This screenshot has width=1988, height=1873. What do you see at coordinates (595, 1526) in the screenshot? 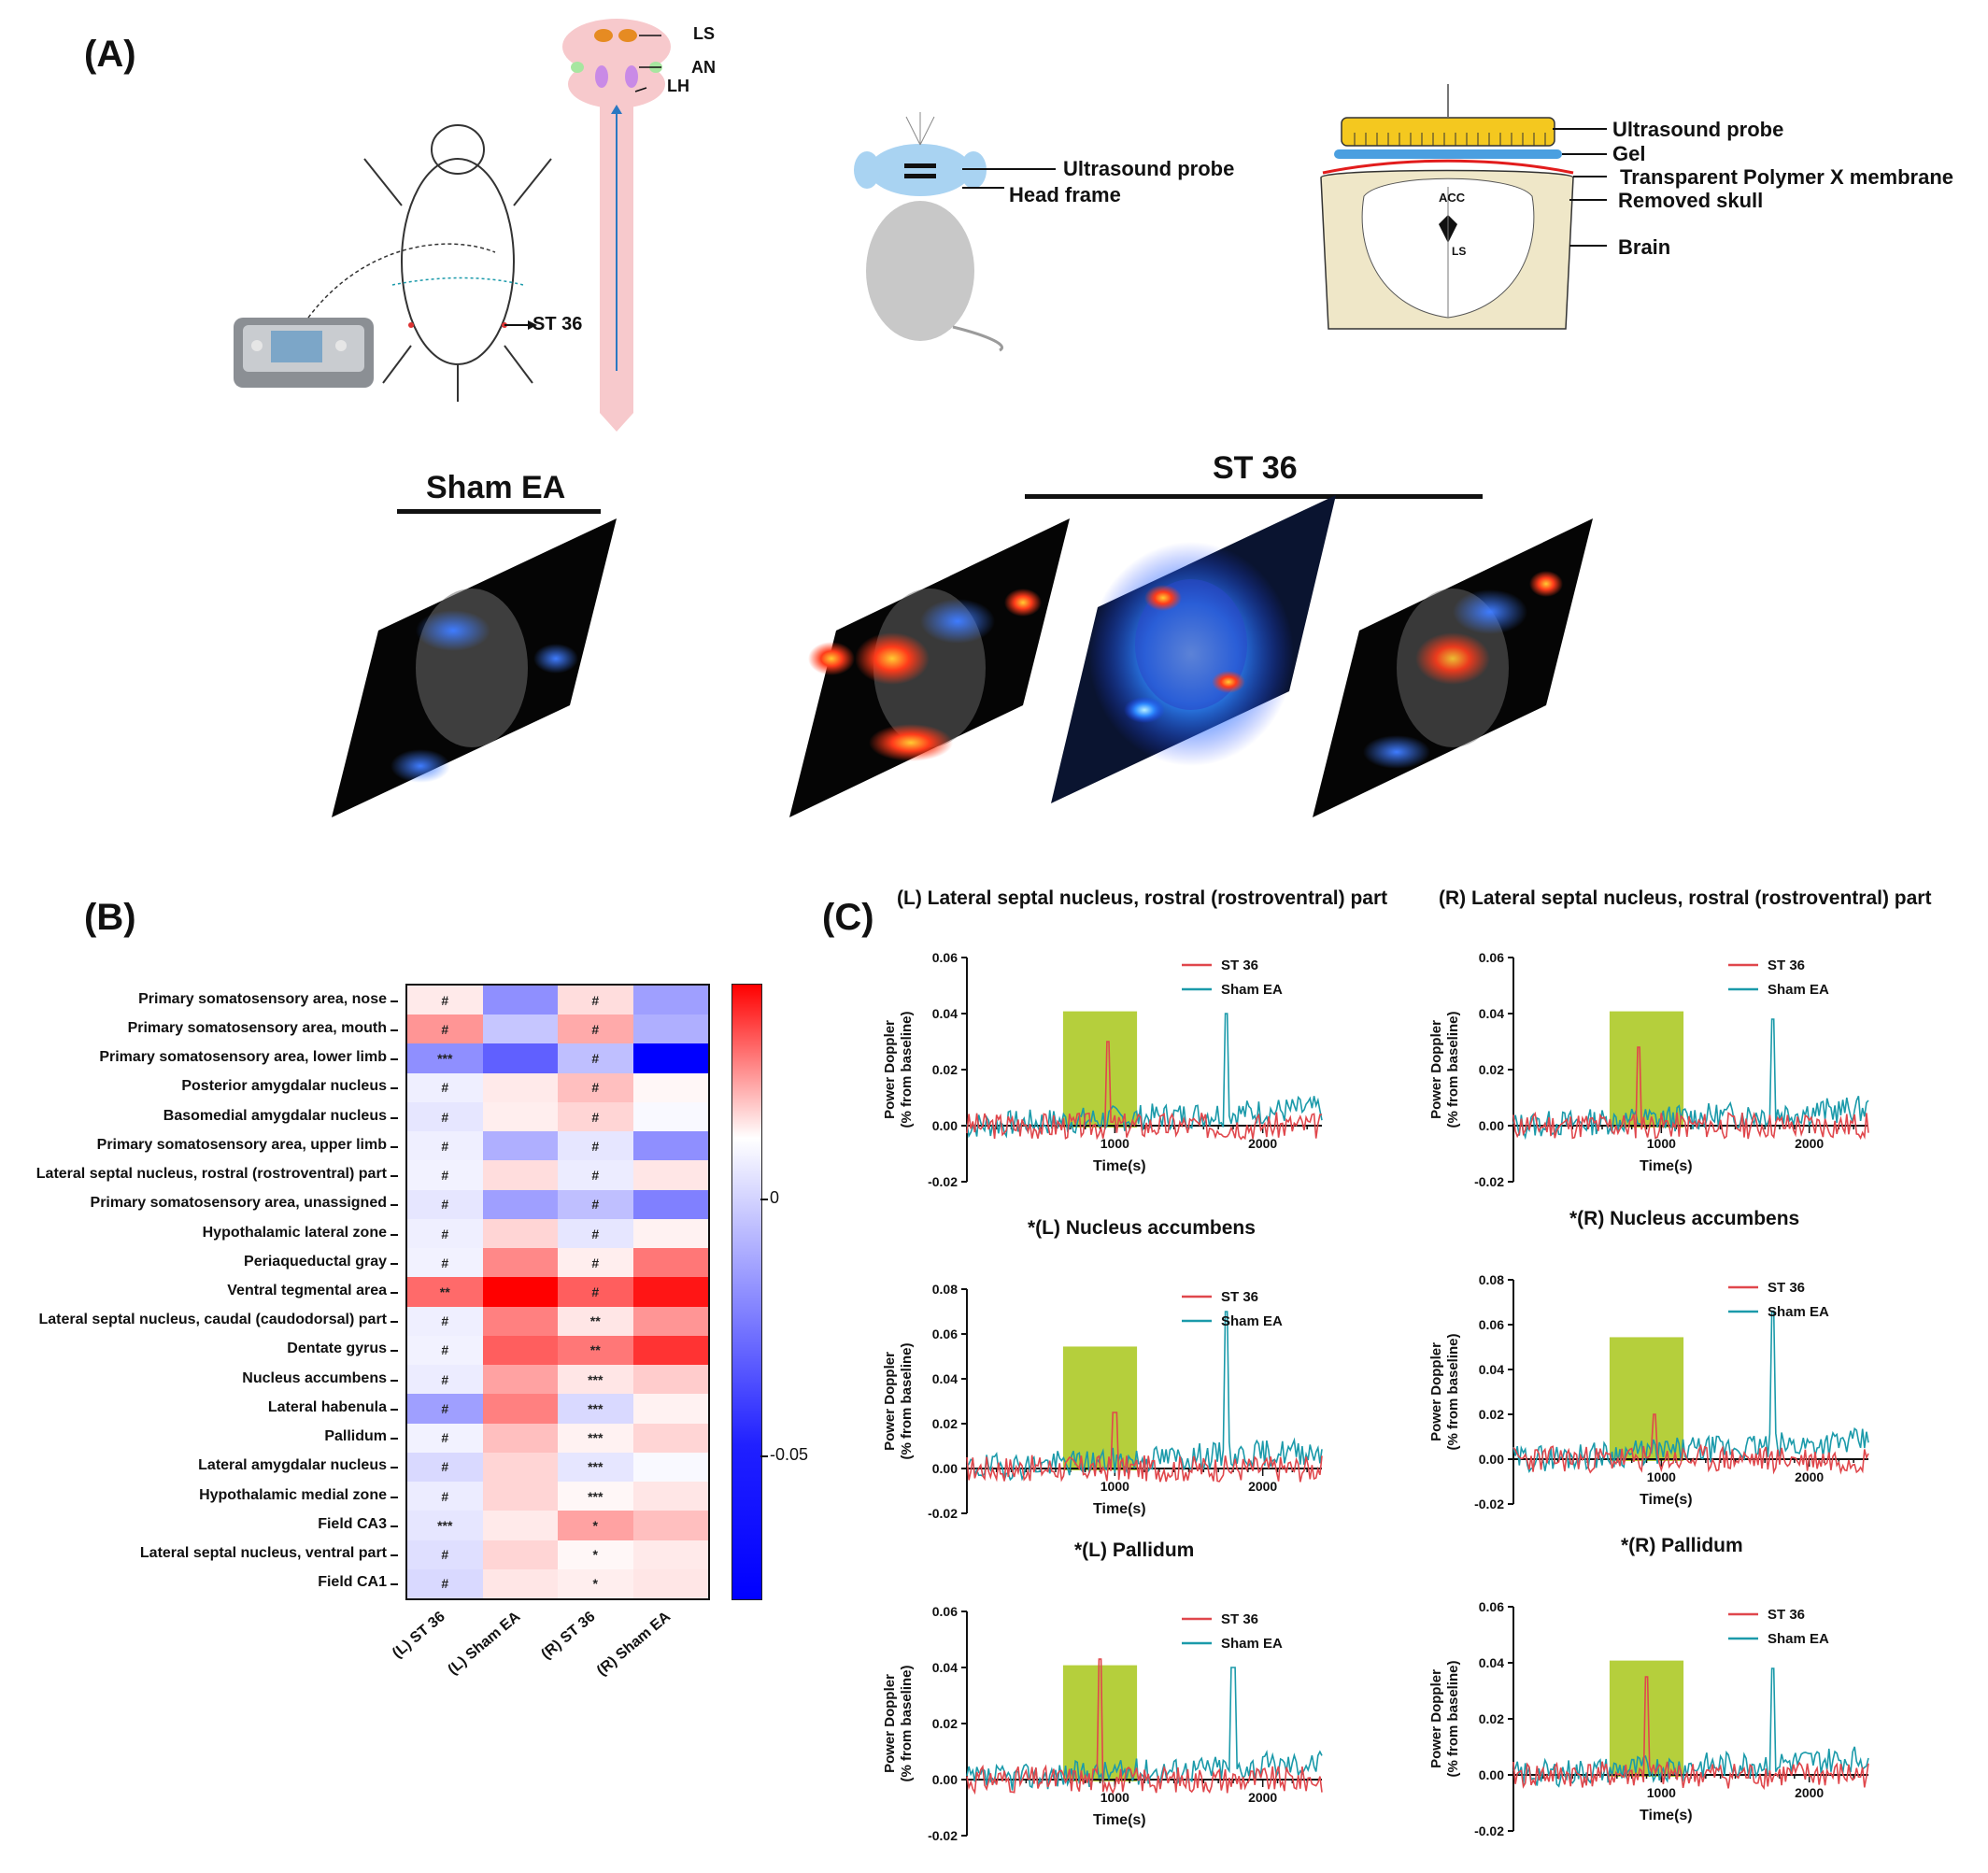
I see `heatmap-cell: *` at bounding box center [595, 1526].